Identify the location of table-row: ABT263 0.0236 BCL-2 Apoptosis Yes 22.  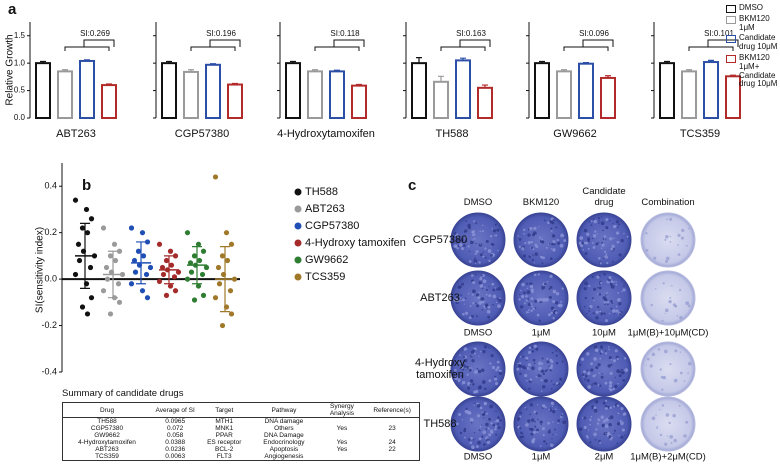
(241, 449).